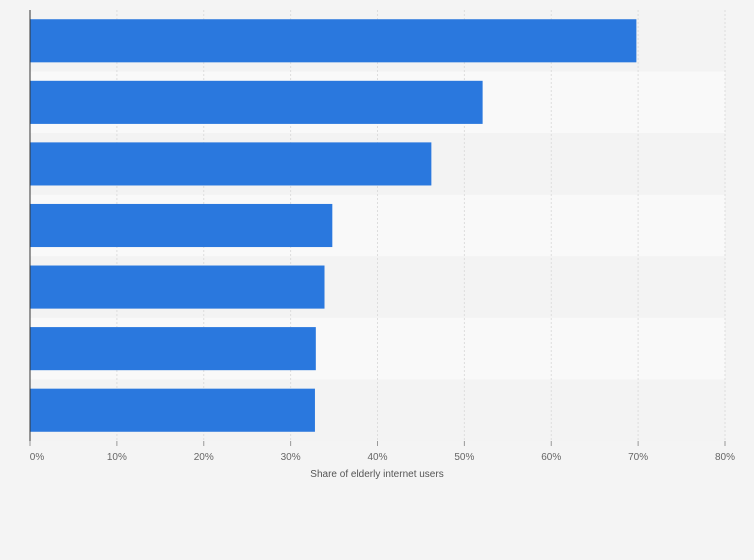  I want to click on x-tick-label: 80%, so click(725, 457).